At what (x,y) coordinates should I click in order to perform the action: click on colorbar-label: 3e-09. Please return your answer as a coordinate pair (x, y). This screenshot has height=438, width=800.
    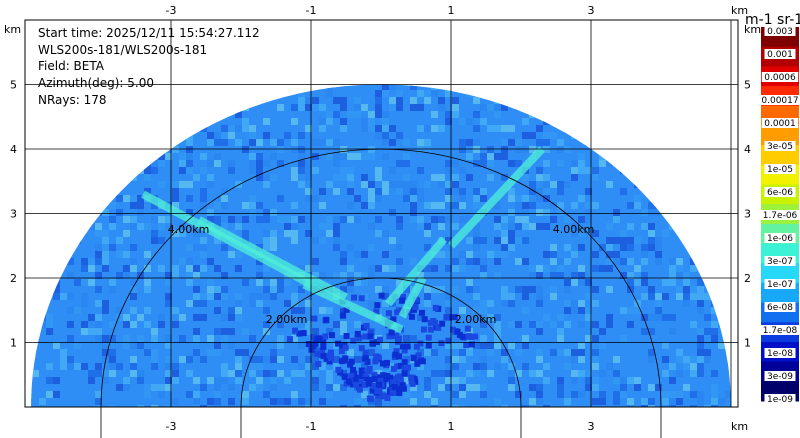
    Looking at the image, I should click on (780, 377).